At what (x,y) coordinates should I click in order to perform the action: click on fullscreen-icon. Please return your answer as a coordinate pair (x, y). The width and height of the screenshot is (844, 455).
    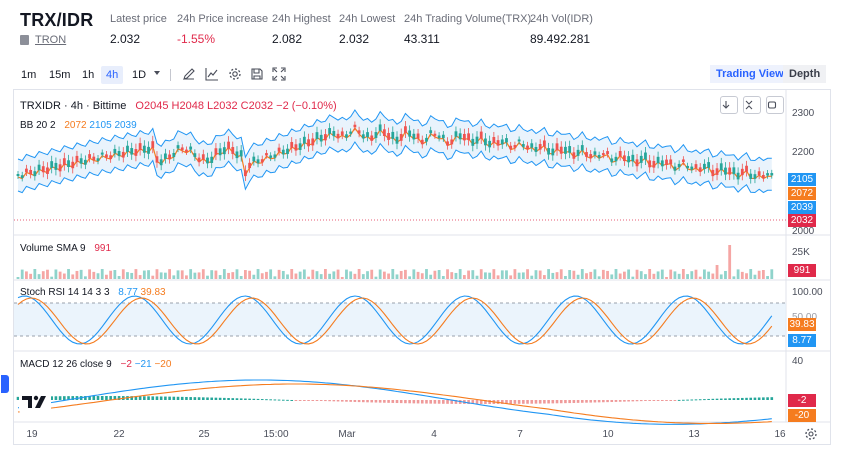
    Looking at the image, I should click on (279, 74).